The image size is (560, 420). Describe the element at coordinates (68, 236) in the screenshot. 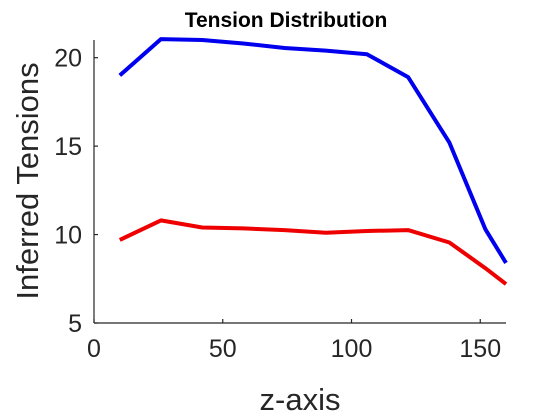

I see `y-tick-label: 10` at that location.